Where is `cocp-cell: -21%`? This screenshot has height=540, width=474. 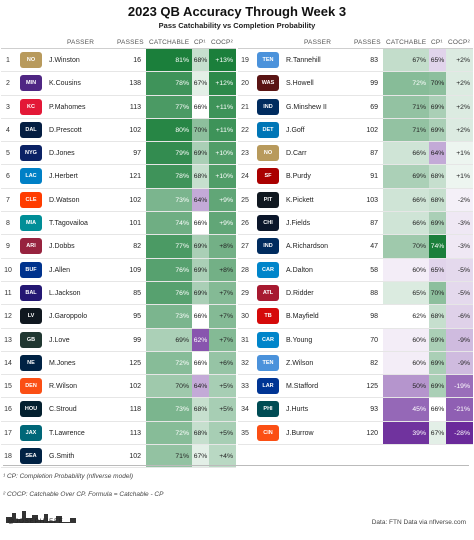 cocp-cell: -21% is located at coordinates (459, 409).